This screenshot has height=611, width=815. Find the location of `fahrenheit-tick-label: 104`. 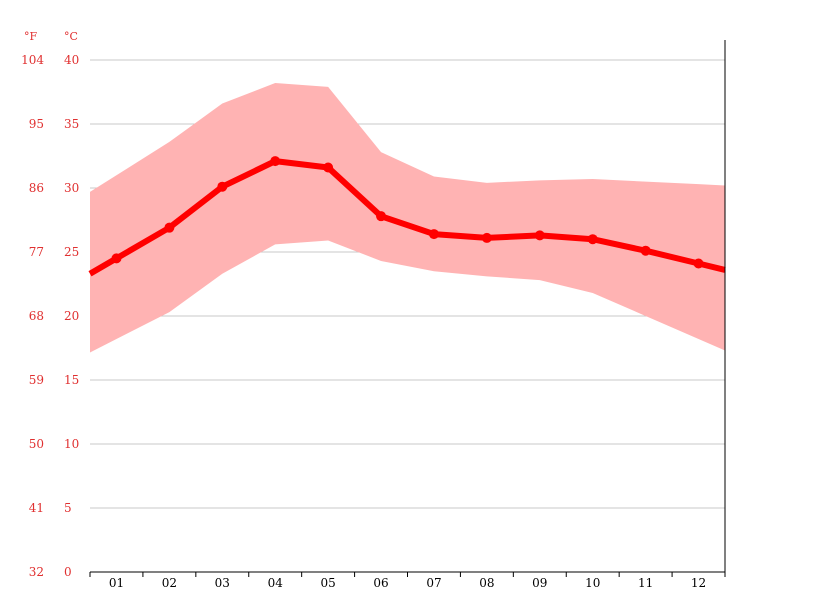

fahrenheit-tick-label: 104 is located at coordinates (32, 60).